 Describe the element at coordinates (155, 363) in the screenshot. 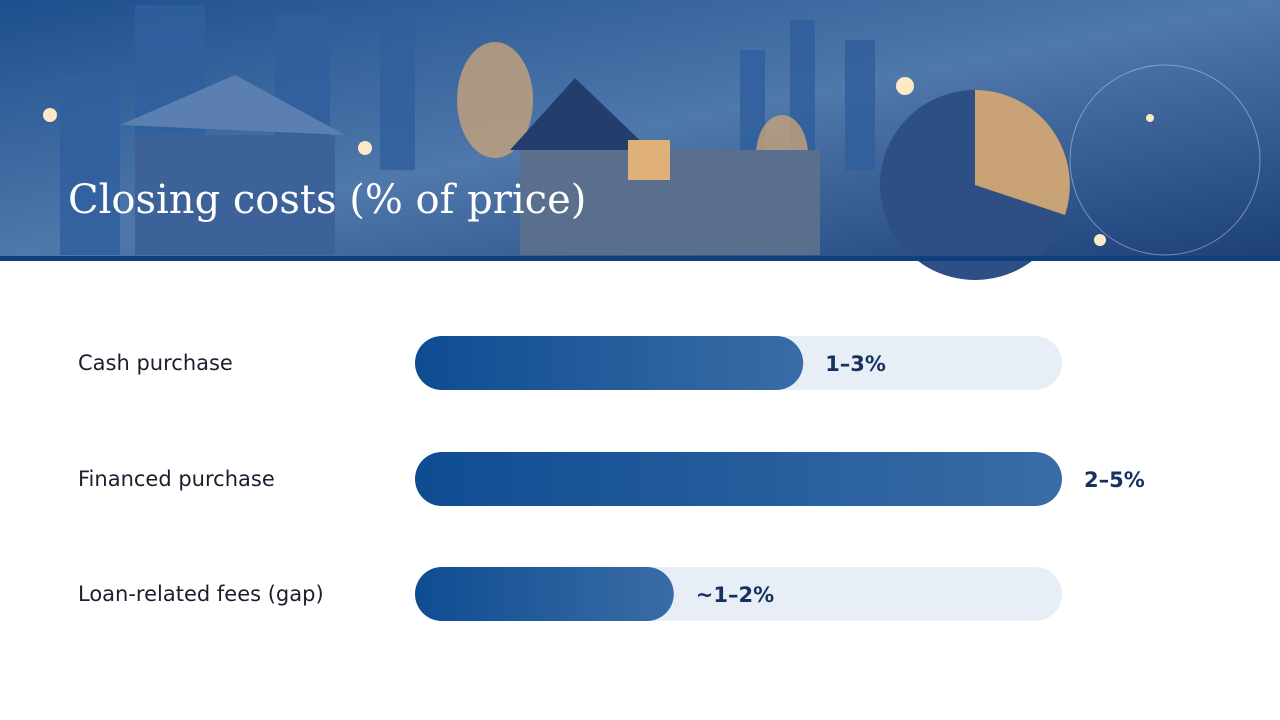

I see `category-label: Cash purchase` at that location.